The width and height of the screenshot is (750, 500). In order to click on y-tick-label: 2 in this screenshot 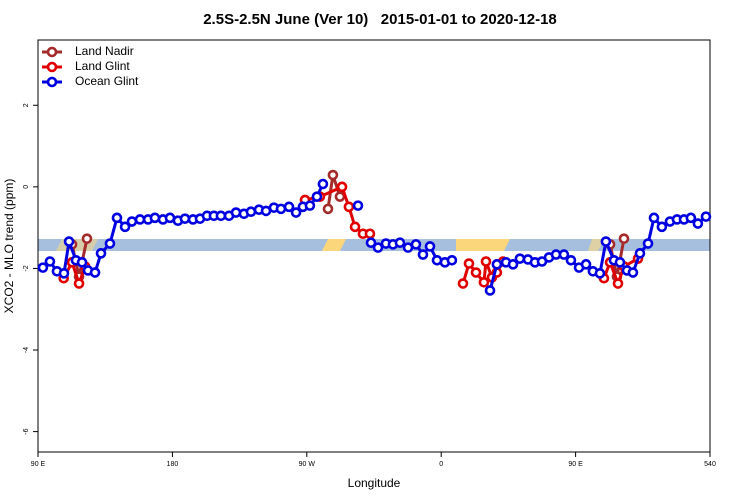, I will do `click(26, 105)`.